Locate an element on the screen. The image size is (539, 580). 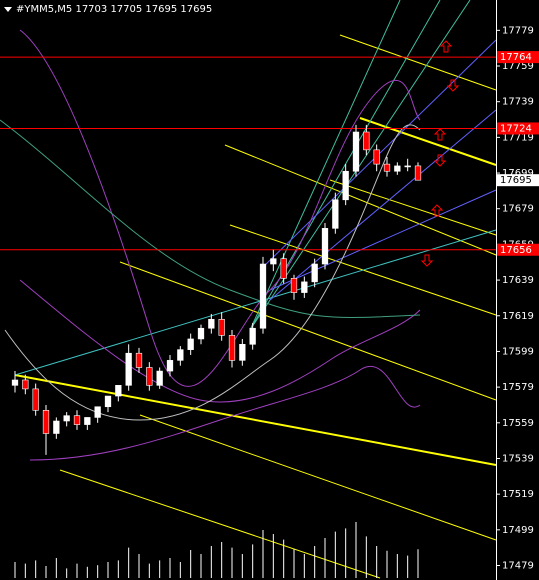
y-tick-label: 17619 is located at coordinates (518, 316).